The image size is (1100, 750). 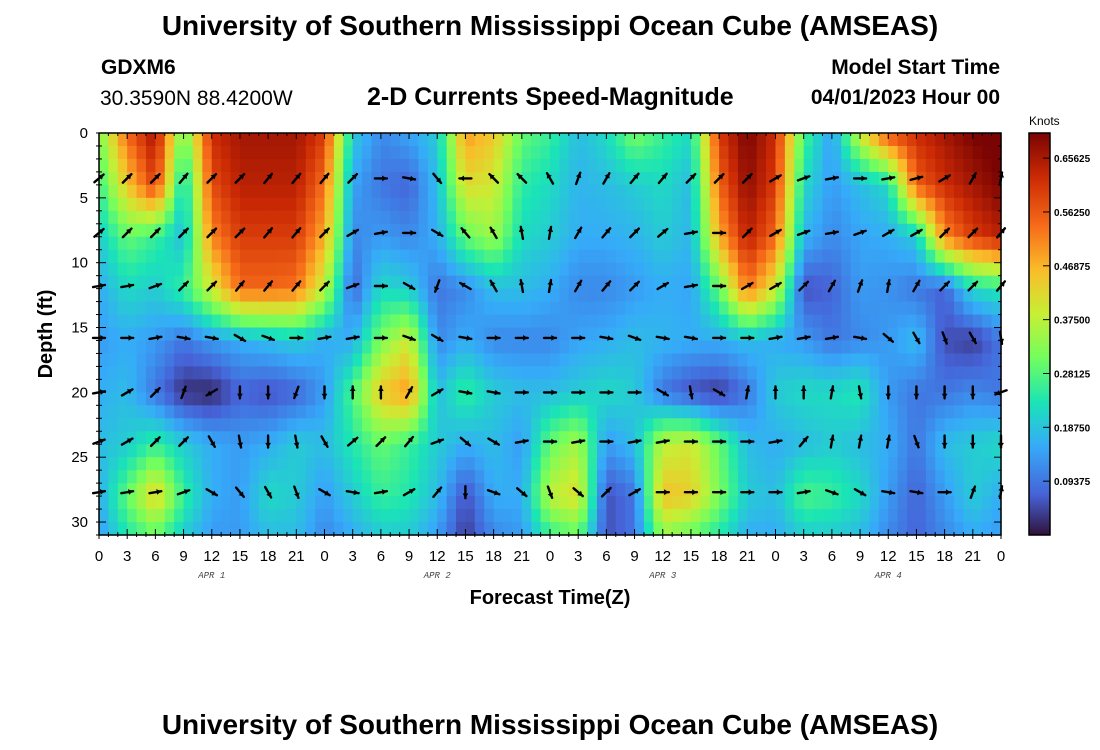 What do you see at coordinates (606, 556) in the screenshot?
I see `x-tick-label: 6` at bounding box center [606, 556].